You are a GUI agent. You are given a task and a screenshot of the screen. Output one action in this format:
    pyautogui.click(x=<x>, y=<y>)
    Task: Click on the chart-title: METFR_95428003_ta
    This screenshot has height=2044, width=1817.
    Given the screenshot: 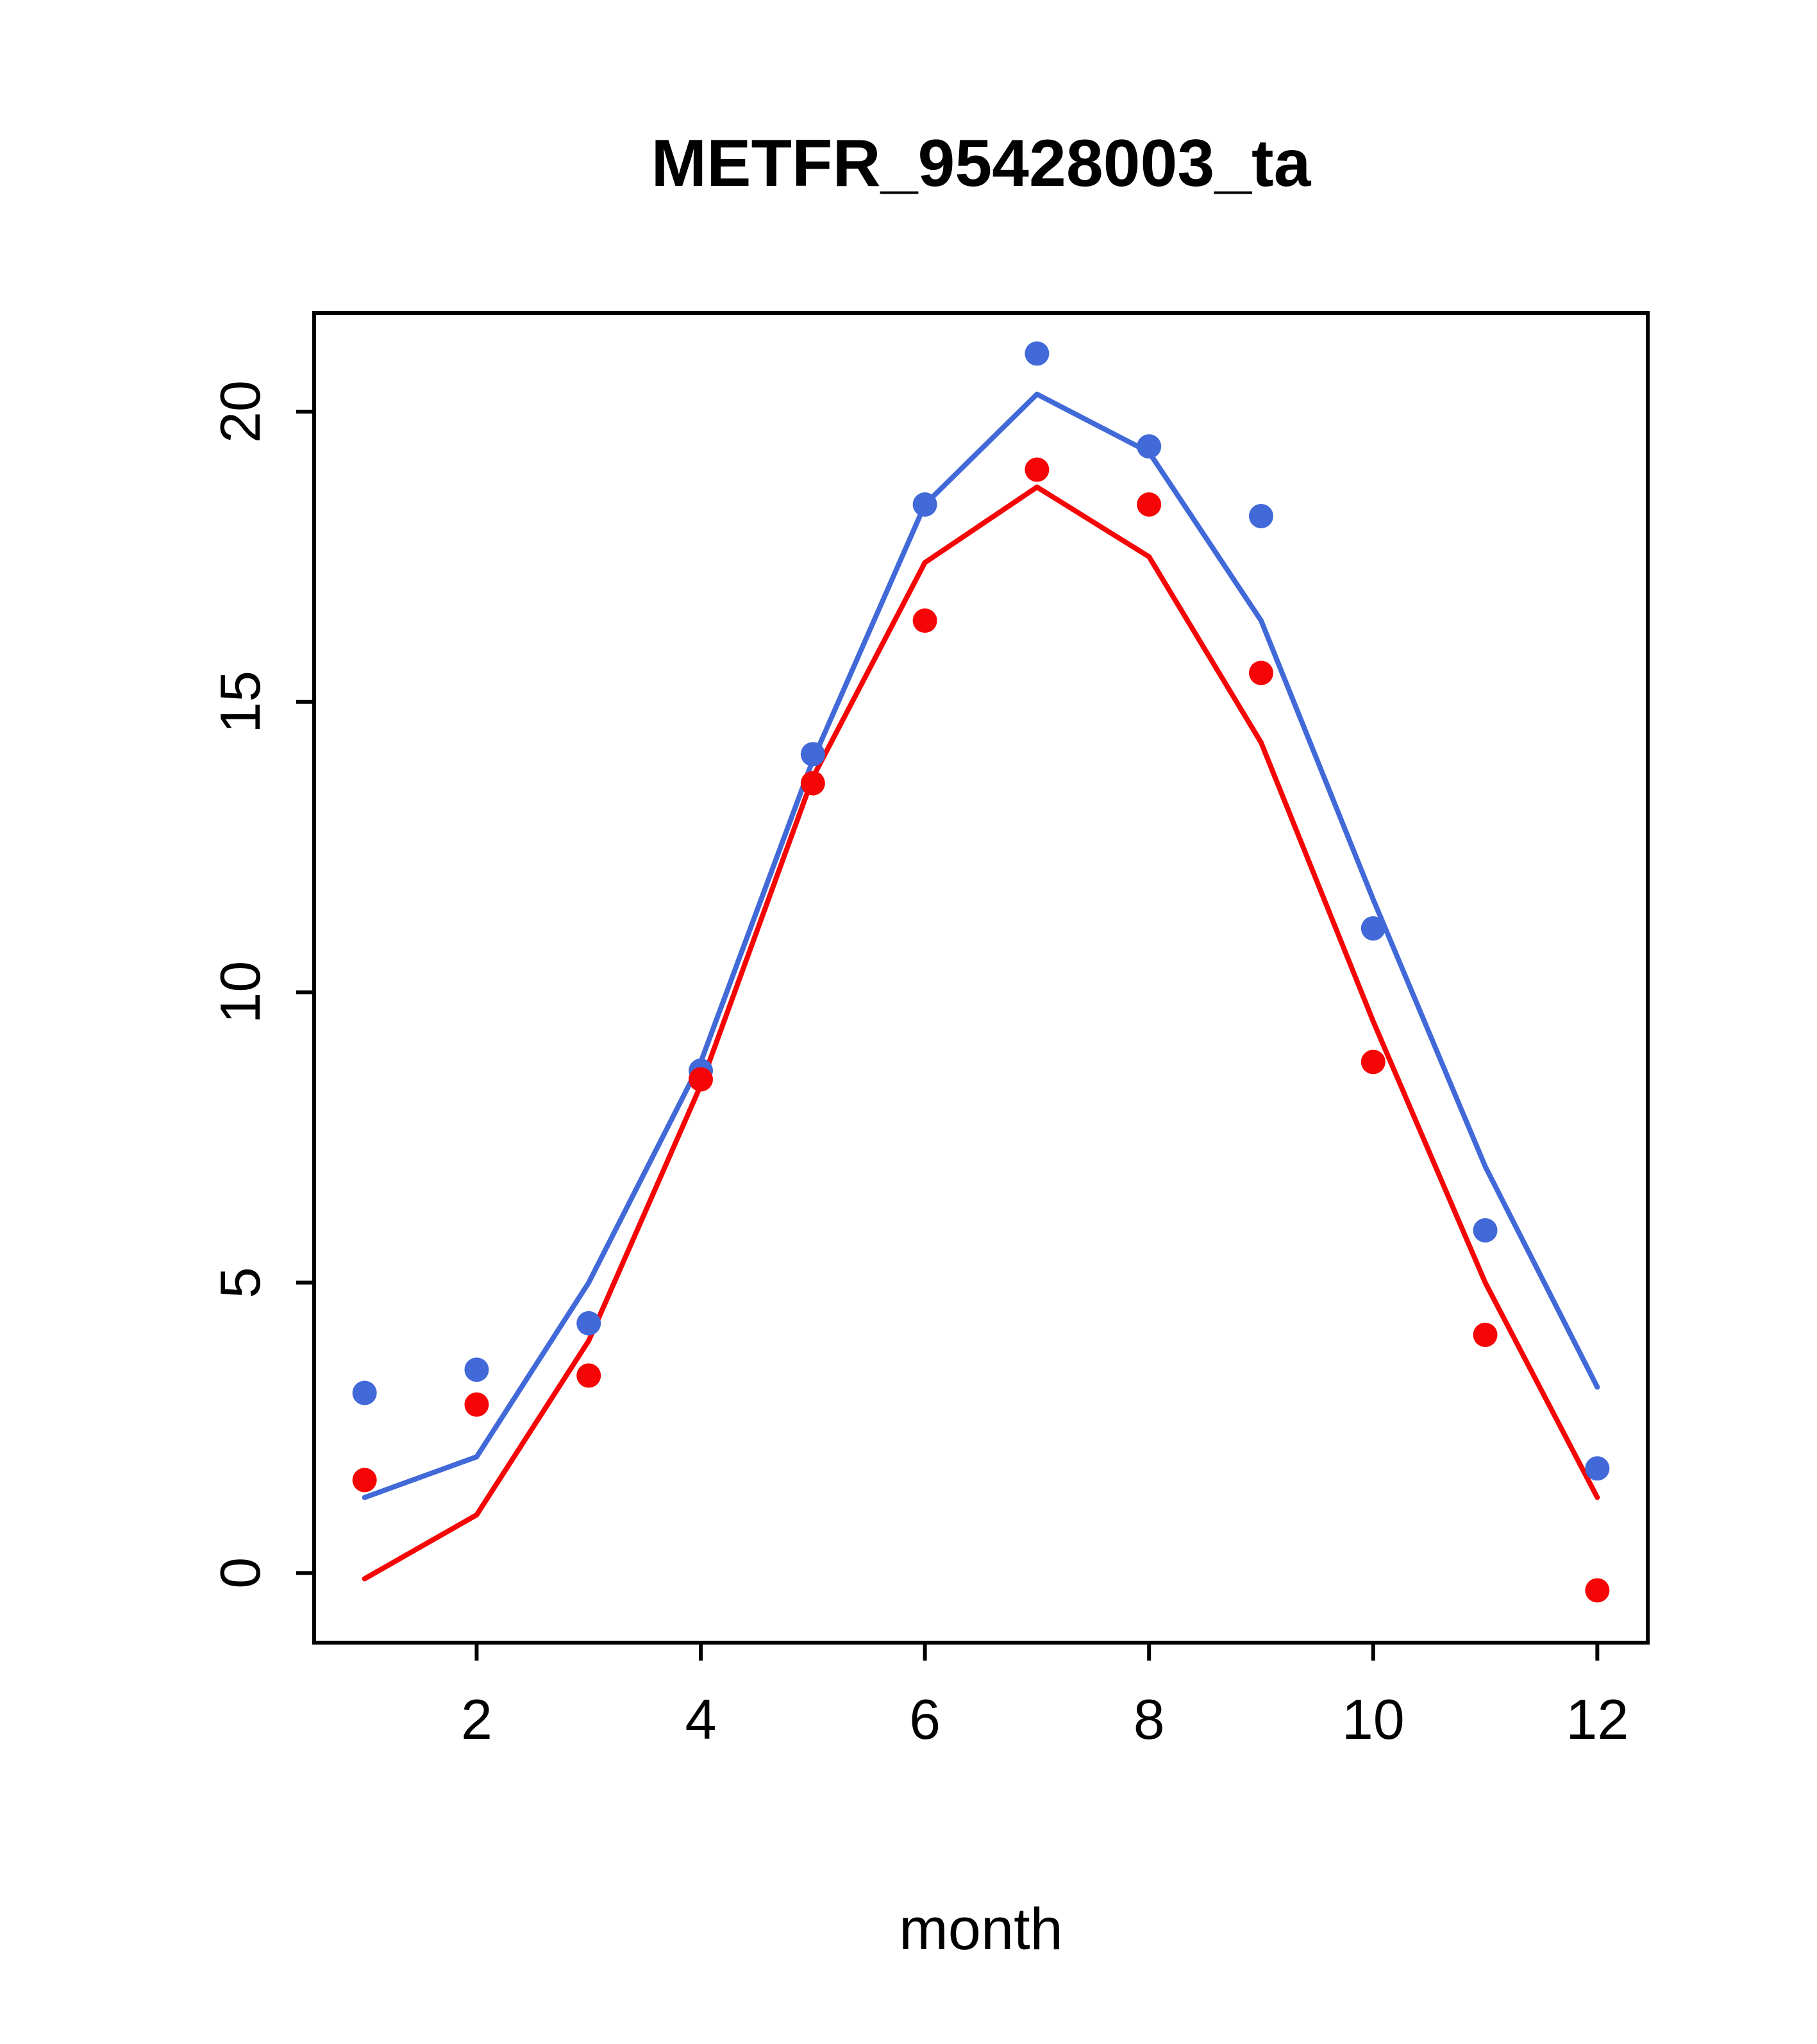 What is the action you would take?
    pyautogui.click(x=981, y=163)
    